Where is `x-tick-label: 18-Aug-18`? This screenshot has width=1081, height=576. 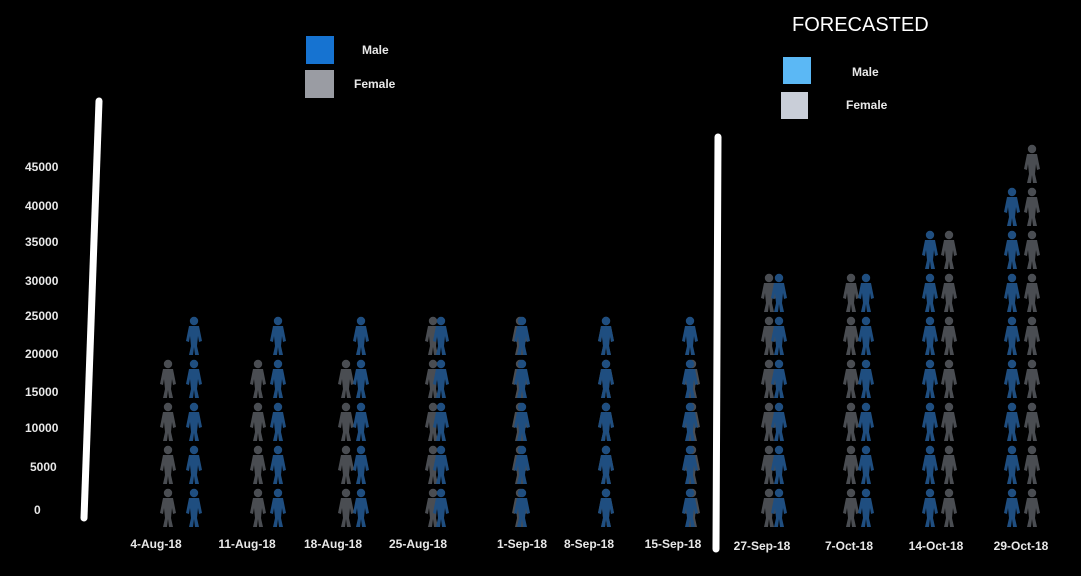 x-tick-label: 18-Aug-18 is located at coordinates (333, 544).